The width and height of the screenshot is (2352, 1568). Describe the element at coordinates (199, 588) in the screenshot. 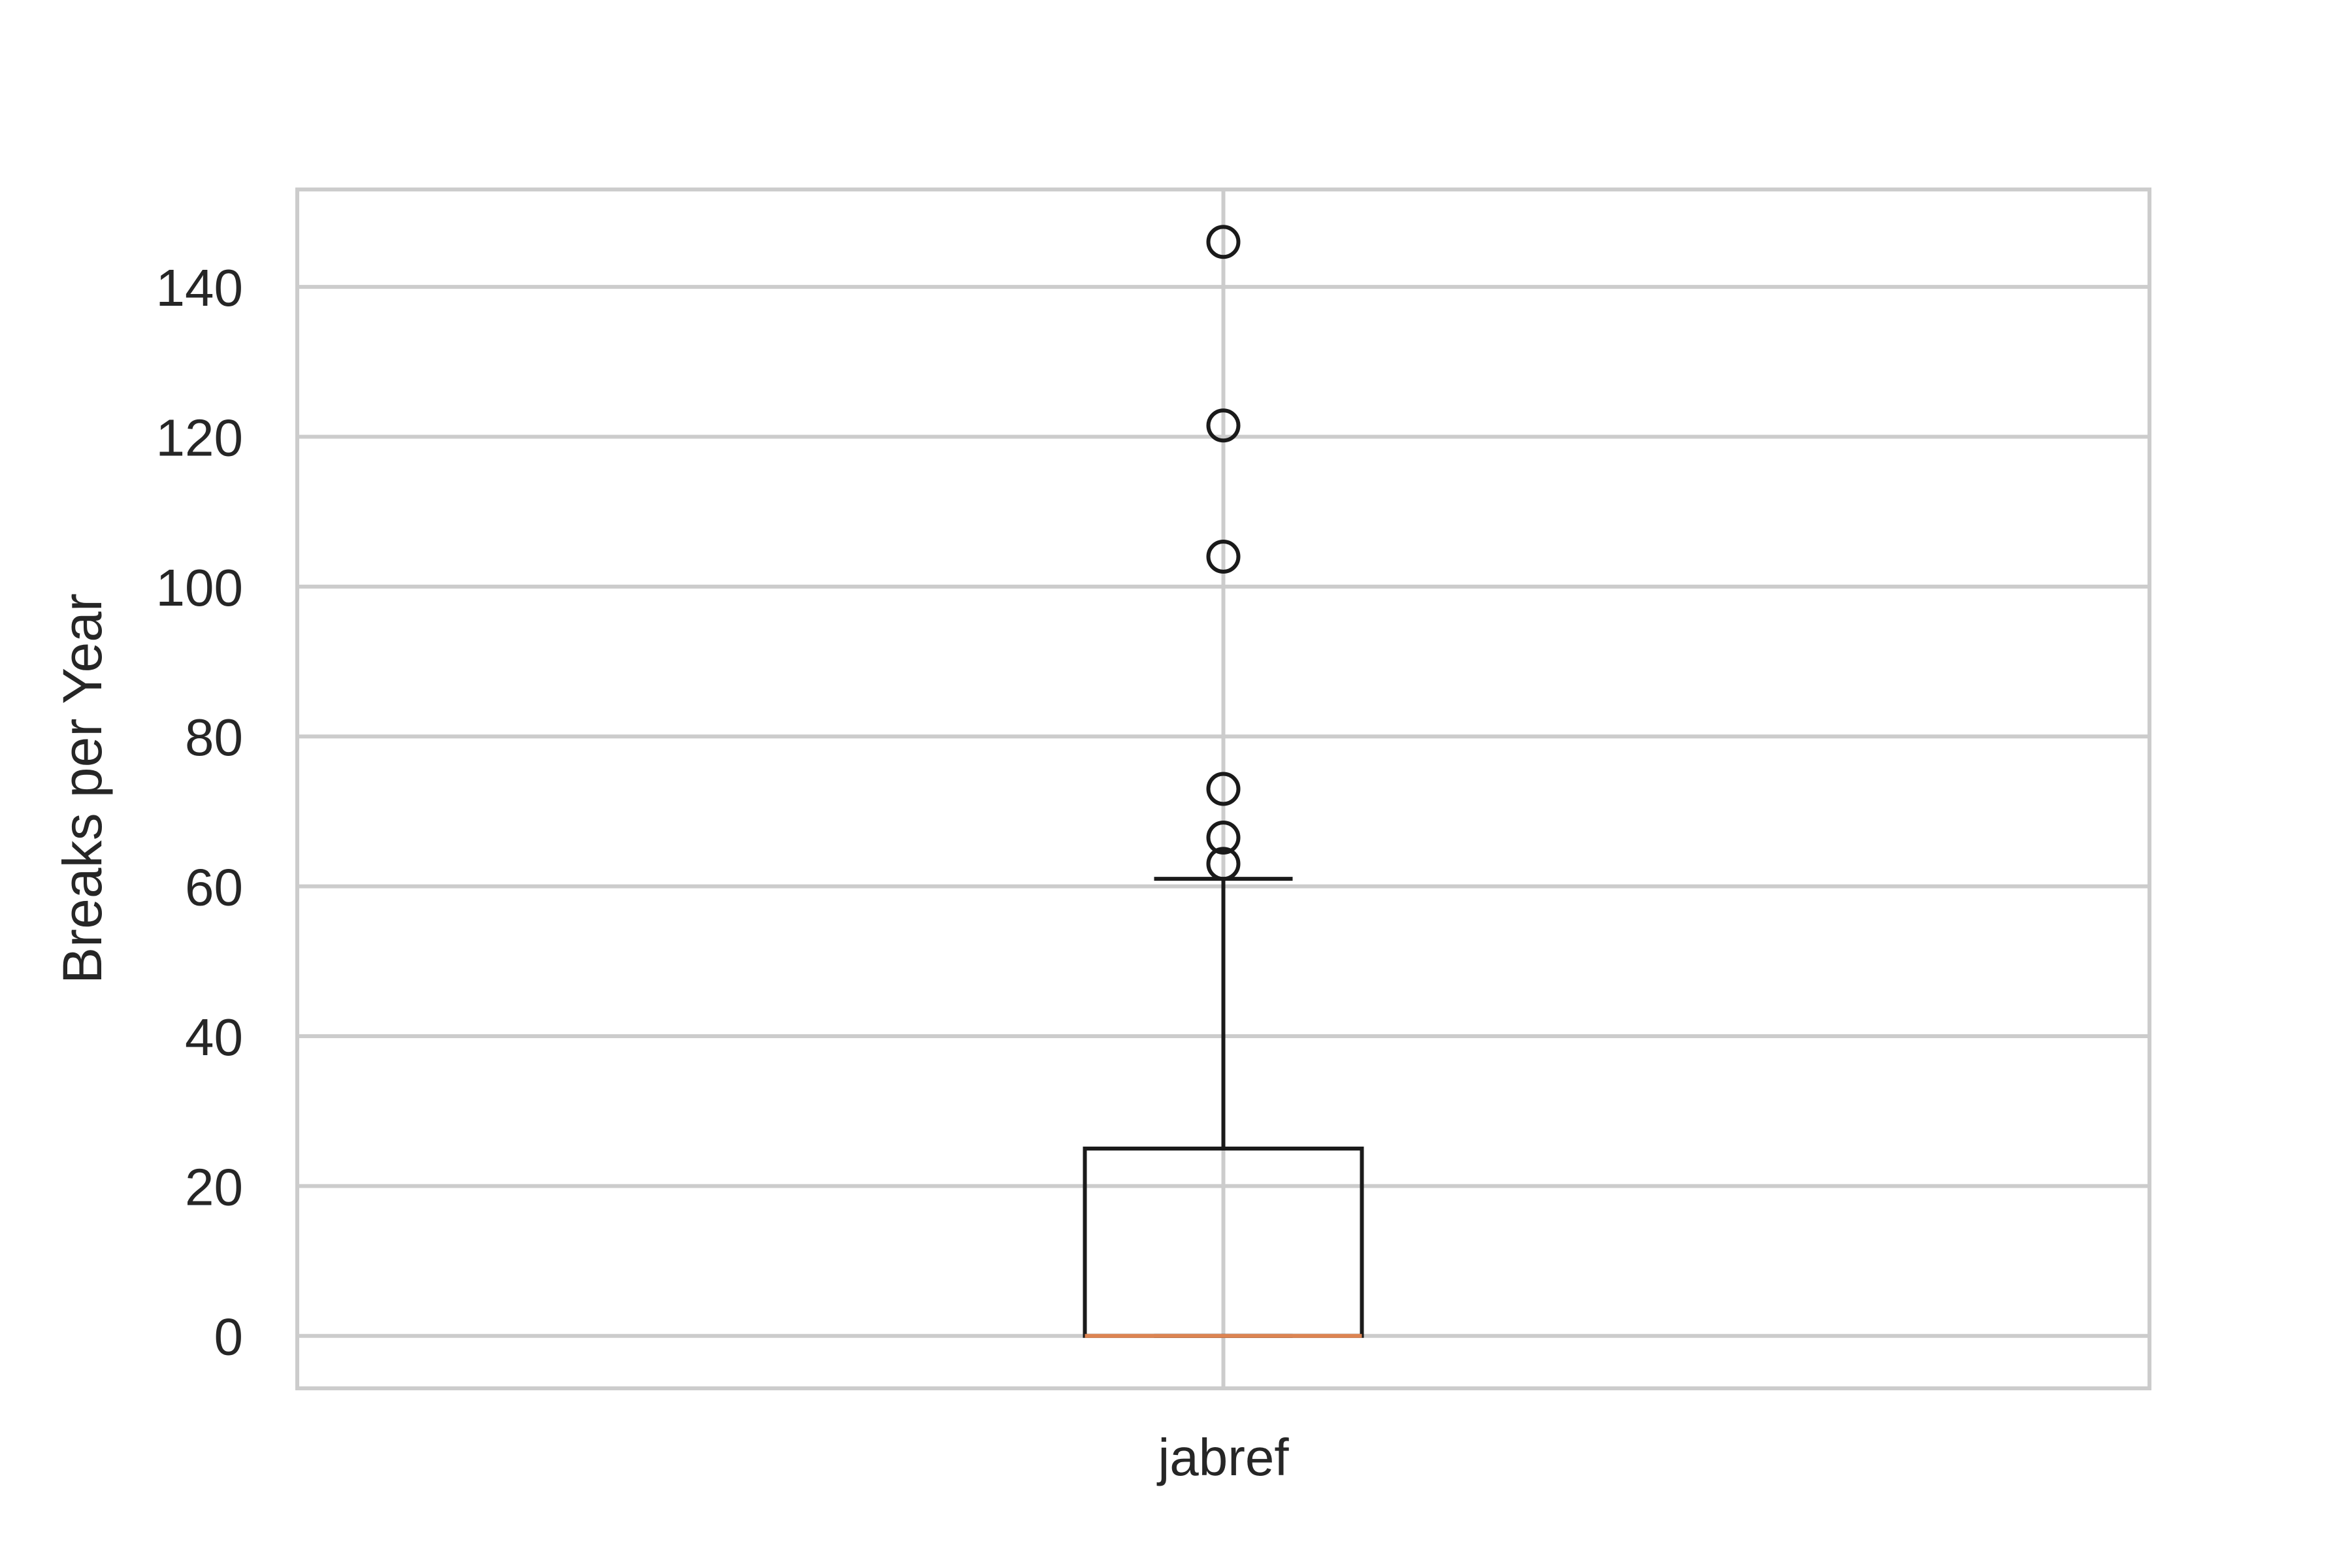

I see `y-tick-label: 100` at that location.